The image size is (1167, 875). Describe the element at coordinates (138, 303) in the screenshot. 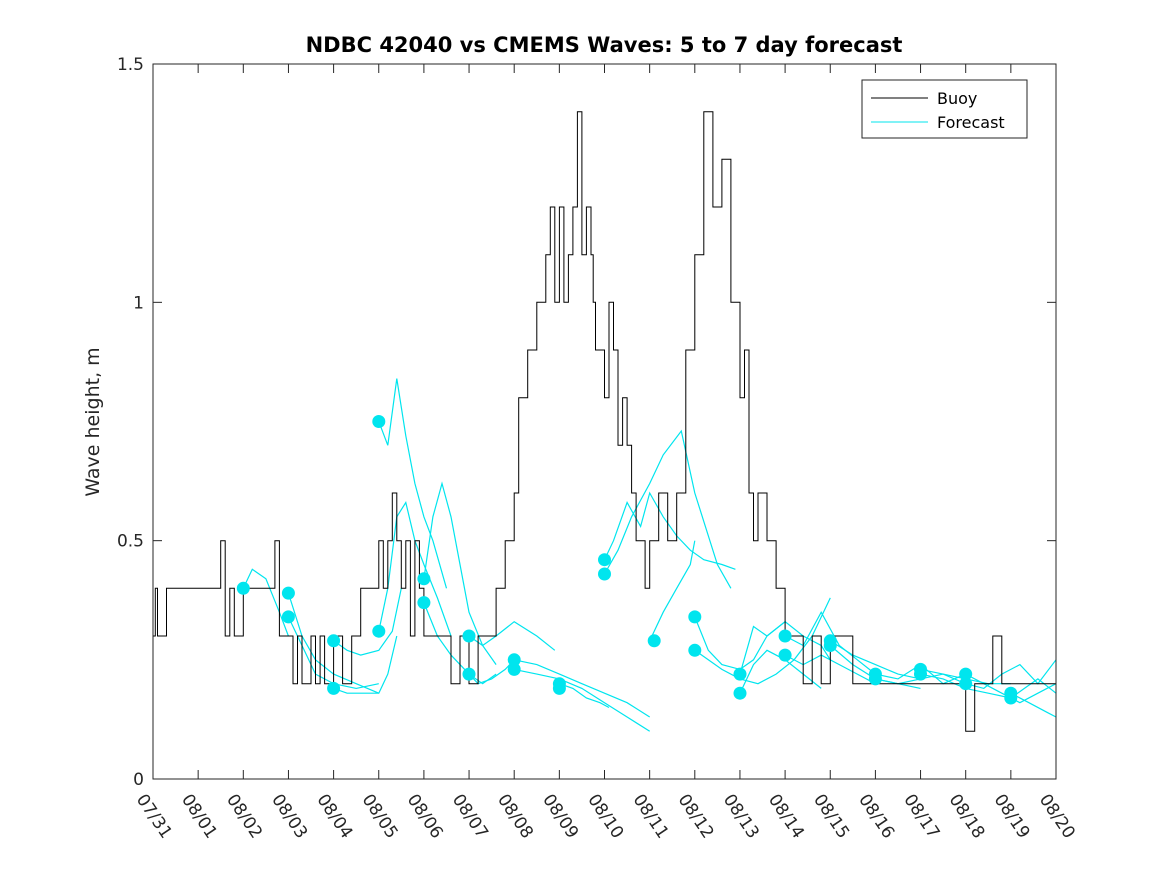

I see `y-tick-label: 1` at that location.